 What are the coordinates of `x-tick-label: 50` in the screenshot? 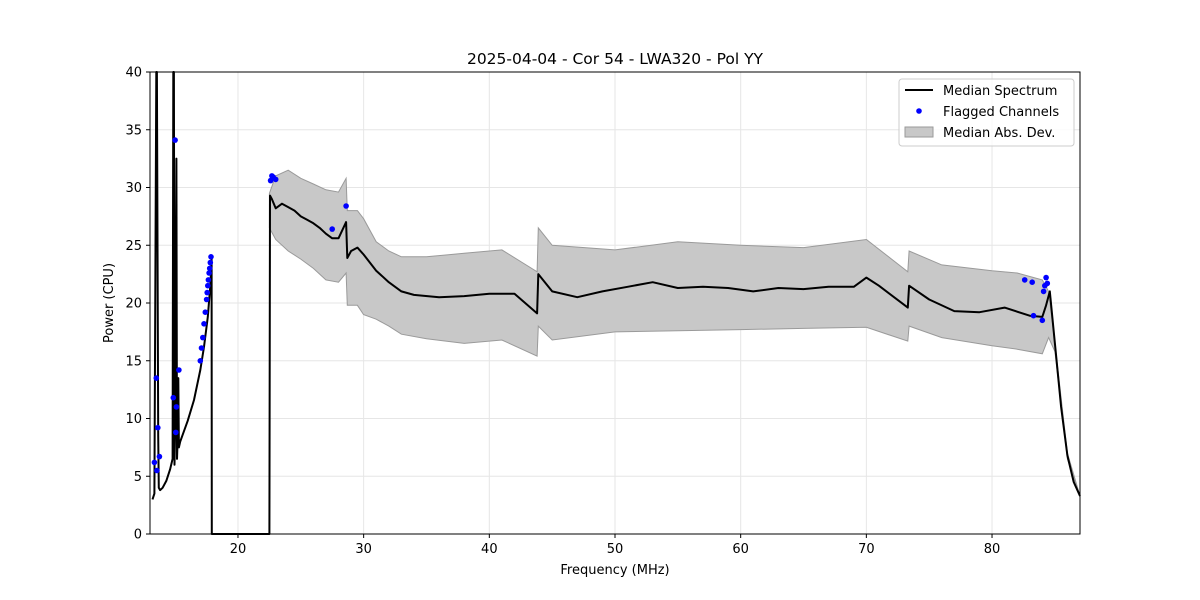 It's located at (615, 549).